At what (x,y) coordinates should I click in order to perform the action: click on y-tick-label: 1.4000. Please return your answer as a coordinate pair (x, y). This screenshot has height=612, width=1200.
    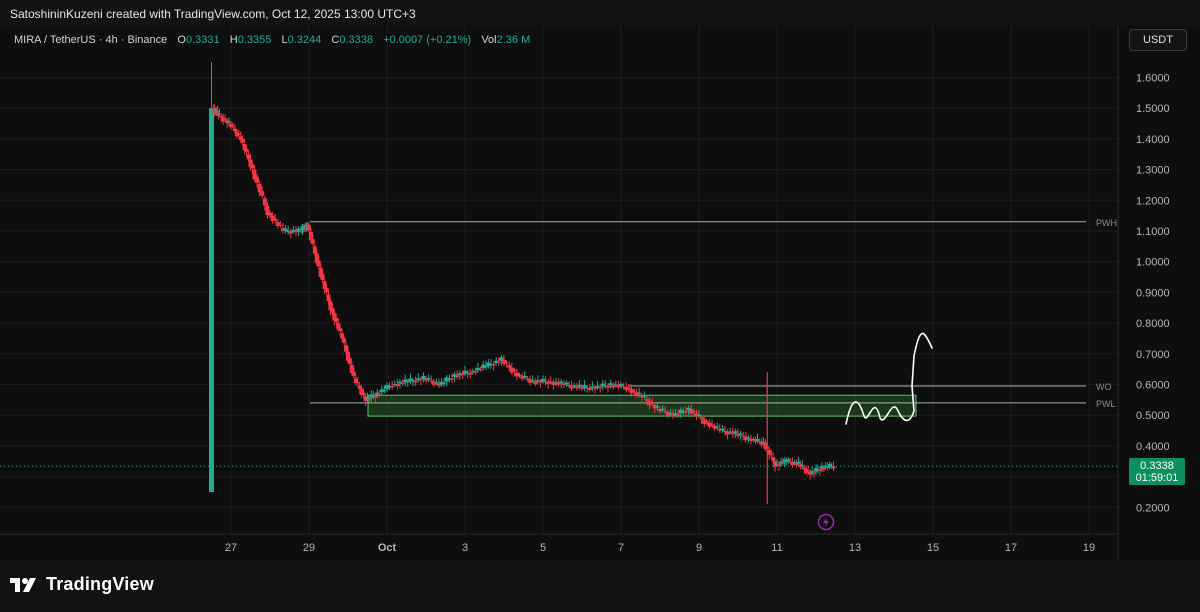
    Looking at the image, I should click on (1153, 140).